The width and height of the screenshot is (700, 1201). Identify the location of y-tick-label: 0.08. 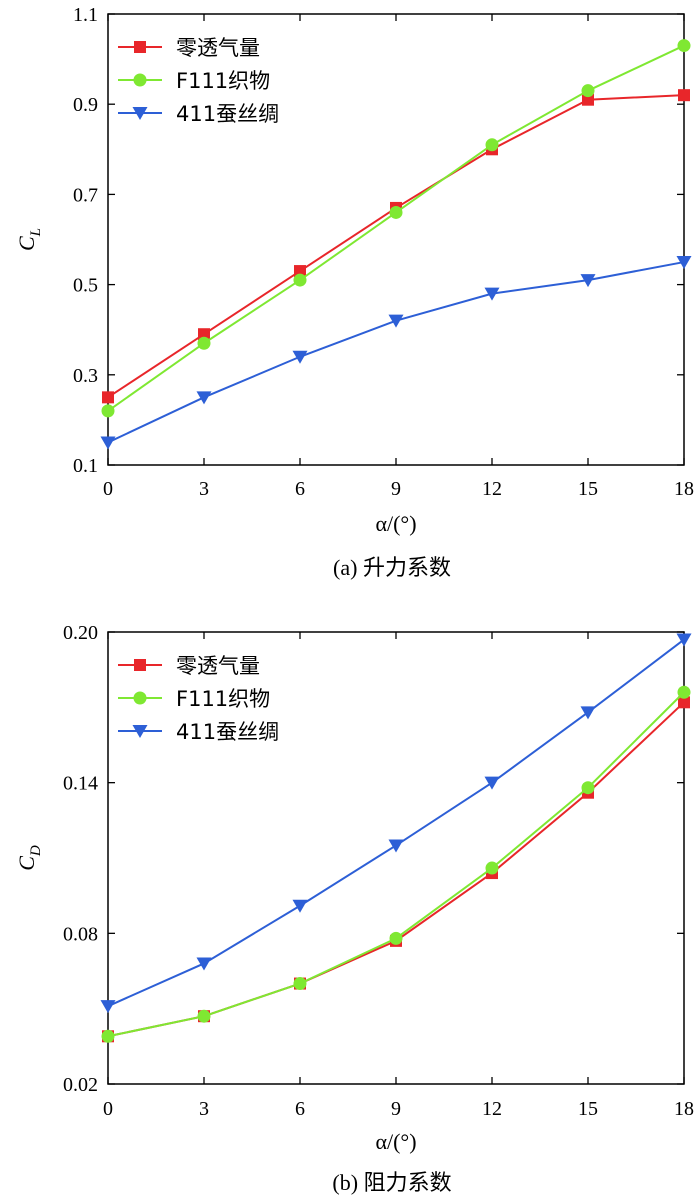
(80, 934).